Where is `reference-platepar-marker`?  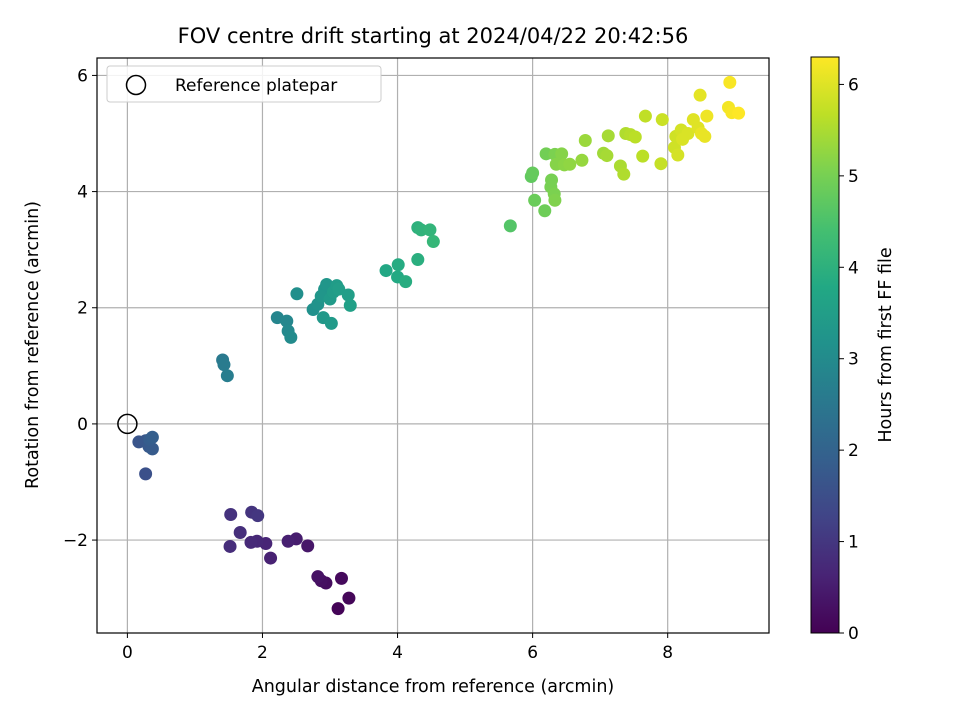 reference-platepar-marker is located at coordinates (127, 424).